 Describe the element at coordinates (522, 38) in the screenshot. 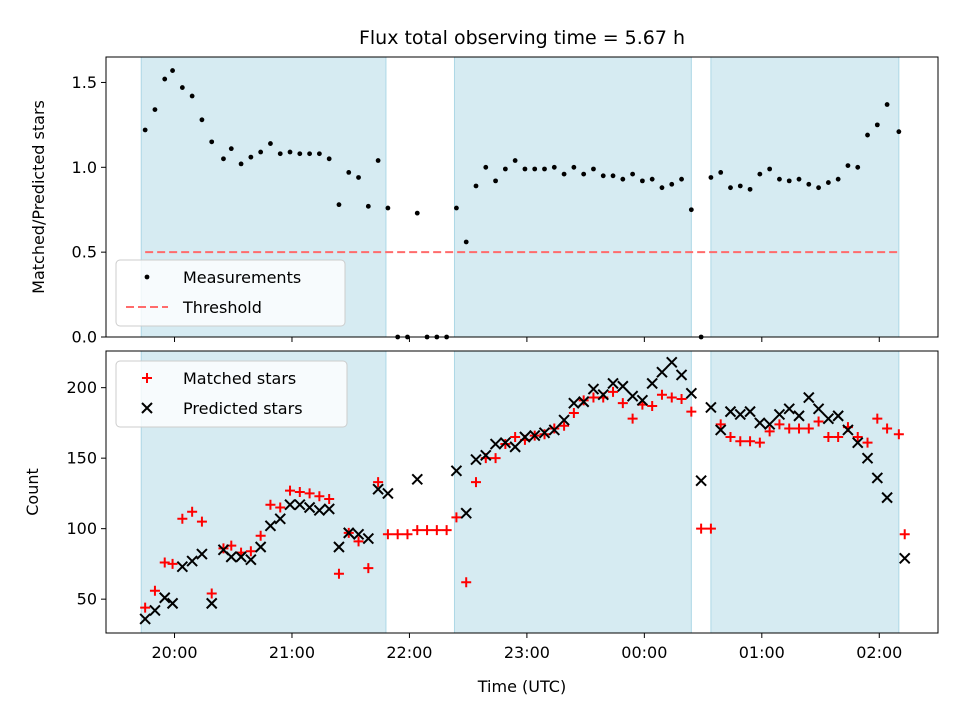

I see `chart-title: Flux total observing time = 5.67 h` at that location.